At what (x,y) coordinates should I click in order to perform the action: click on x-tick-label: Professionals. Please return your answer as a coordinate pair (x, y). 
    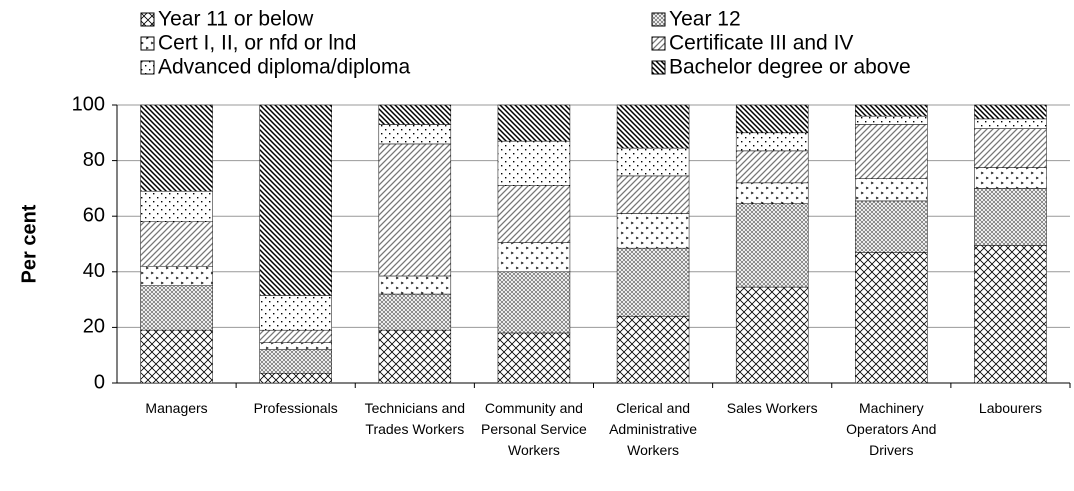
    Looking at the image, I should click on (295, 408).